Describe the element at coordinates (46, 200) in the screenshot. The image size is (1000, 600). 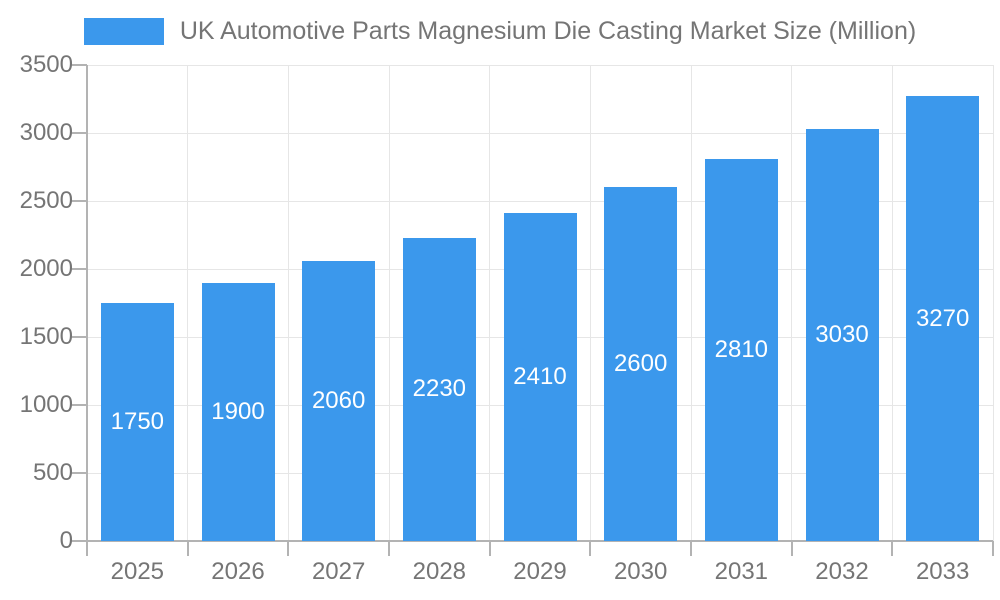
I see `y-axis-tick-label: 2500` at that location.